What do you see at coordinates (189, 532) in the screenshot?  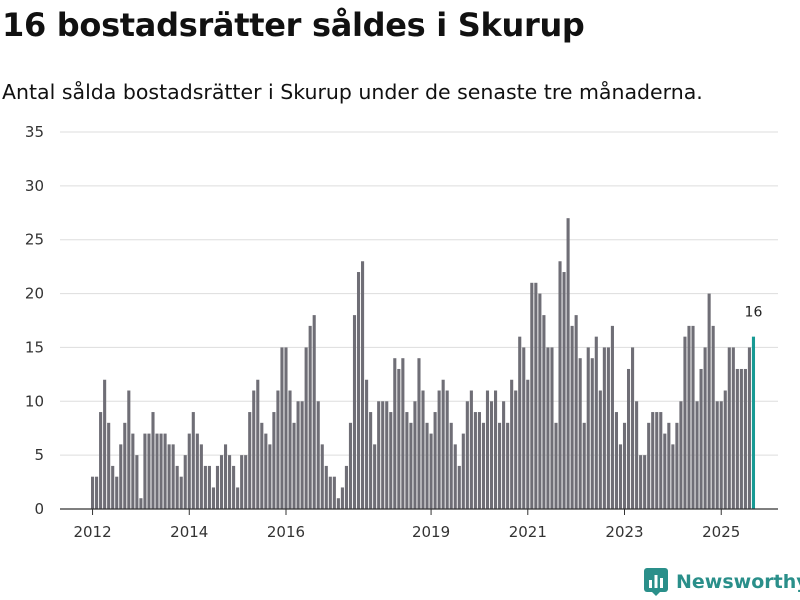 I see `x-tick-label: 2014` at bounding box center [189, 532].